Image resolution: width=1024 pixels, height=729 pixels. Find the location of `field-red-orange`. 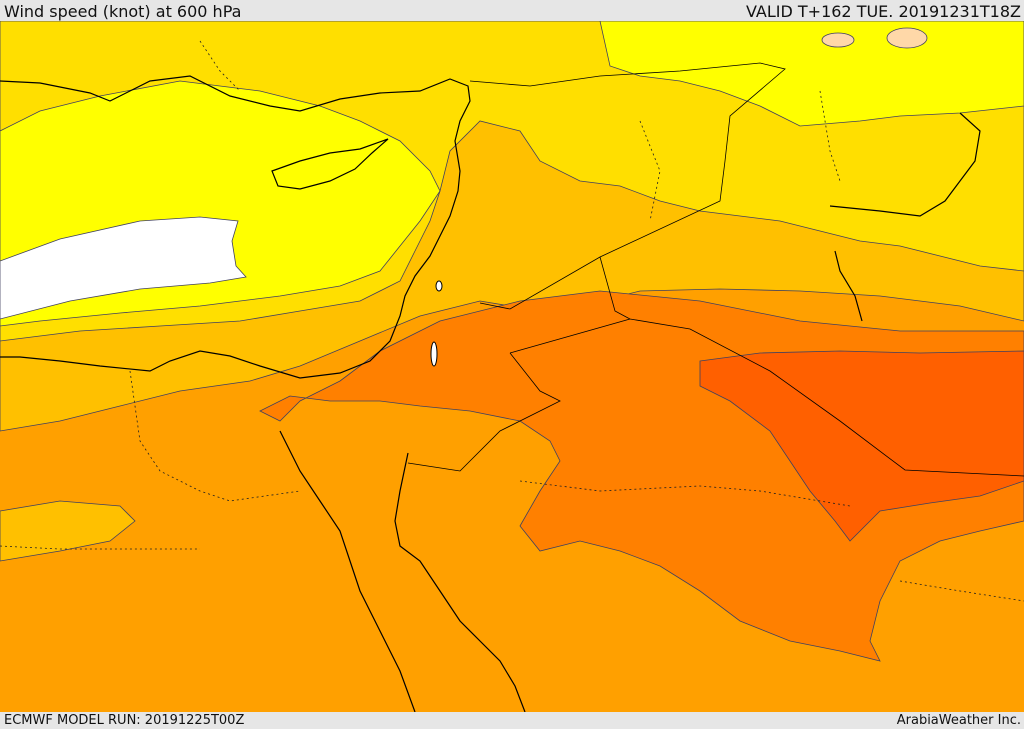

field-red-orange is located at coordinates (861, 446).